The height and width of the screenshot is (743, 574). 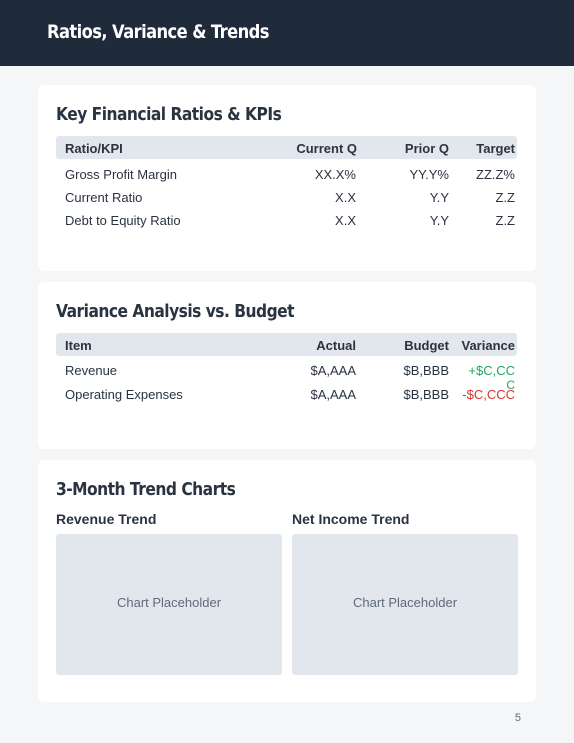 What do you see at coordinates (426, 345) in the screenshot?
I see `col-budget: Budget` at bounding box center [426, 345].